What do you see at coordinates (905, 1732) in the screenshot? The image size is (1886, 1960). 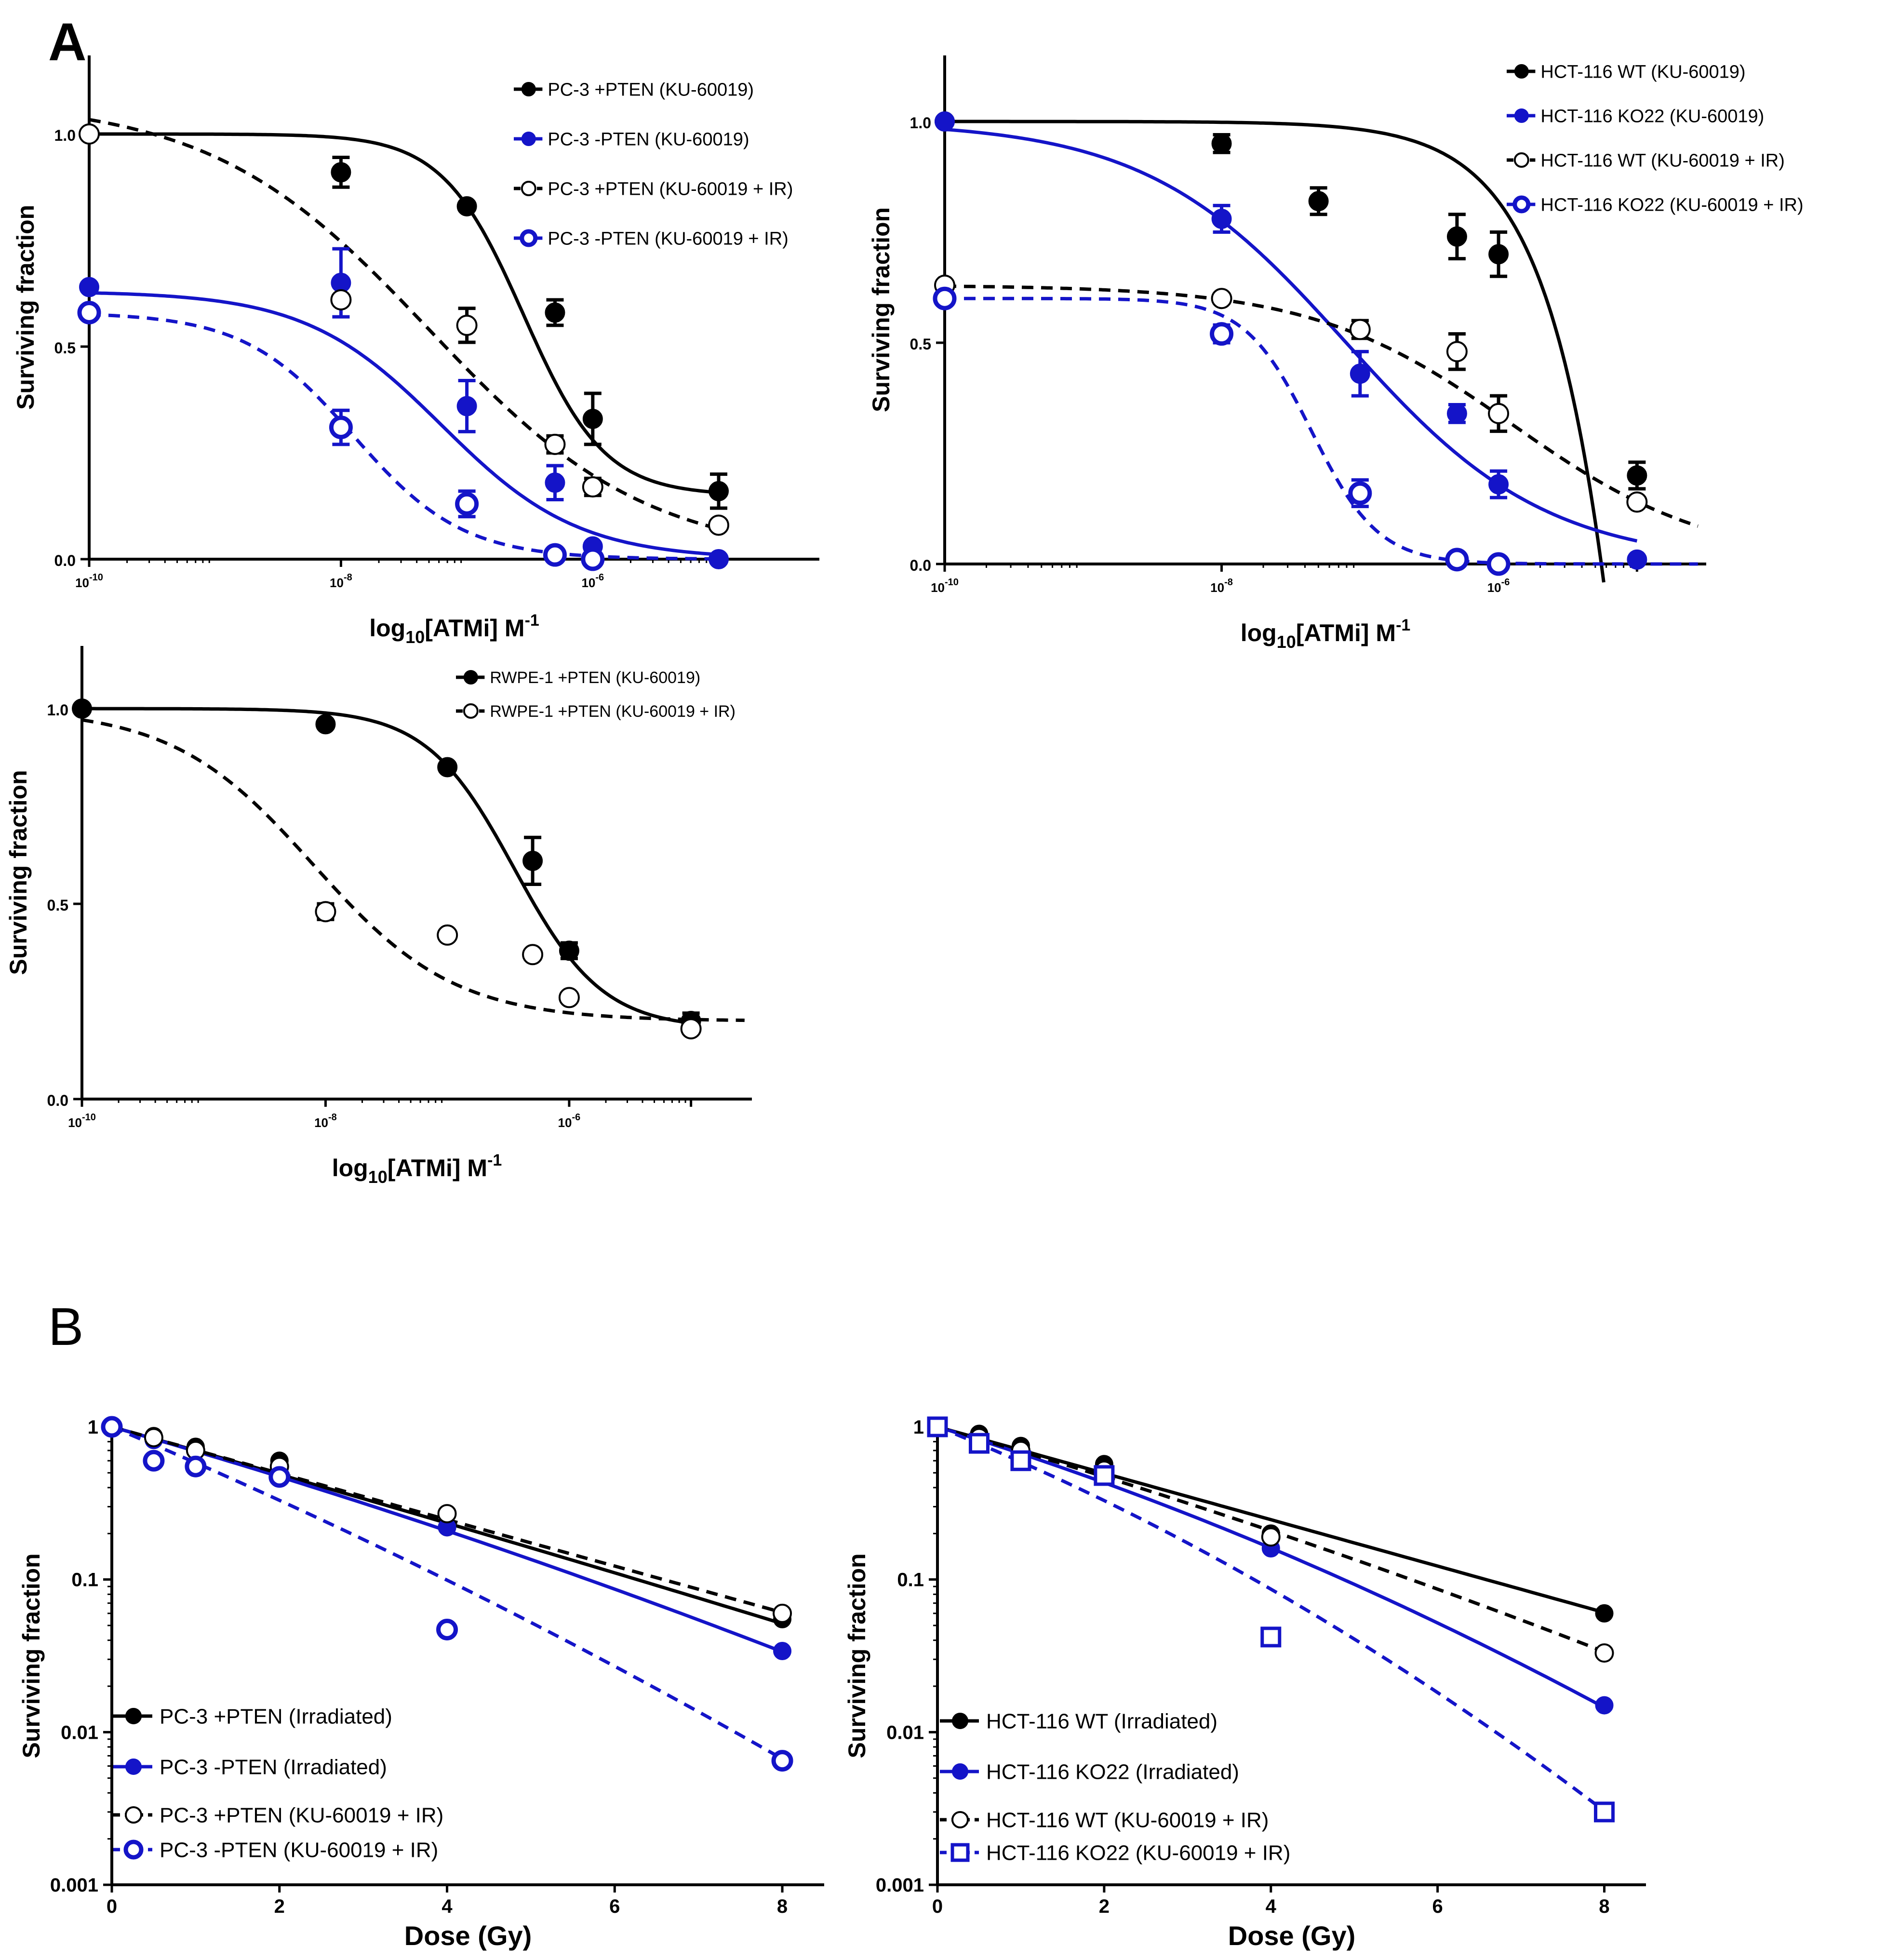 I see `y-tick-label: 0.01` at bounding box center [905, 1732].